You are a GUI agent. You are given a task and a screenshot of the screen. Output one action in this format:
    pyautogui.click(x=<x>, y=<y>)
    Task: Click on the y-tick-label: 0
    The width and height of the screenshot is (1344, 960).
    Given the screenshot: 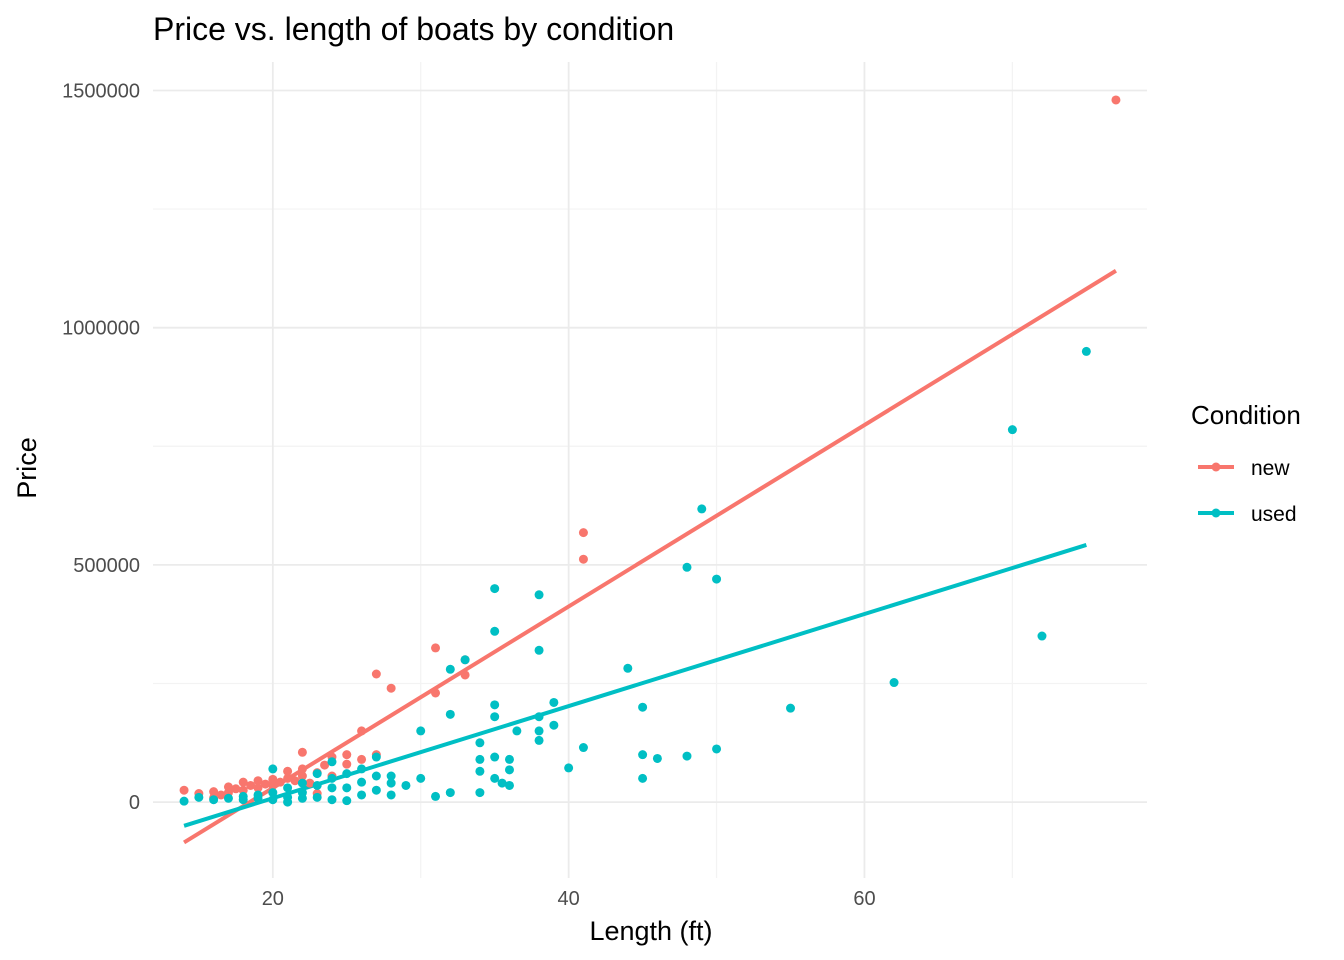 What is the action you would take?
    pyautogui.click(x=134, y=803)
    